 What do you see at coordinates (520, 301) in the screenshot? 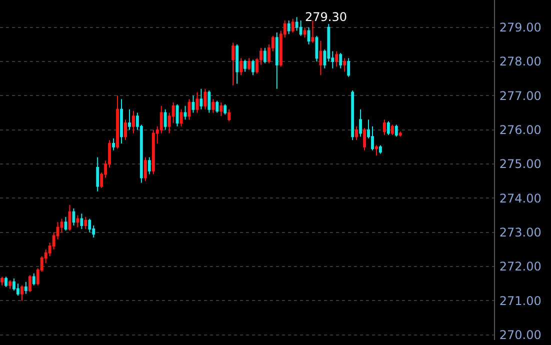
I see `y-tick-label: 271.00` at bounding box center [520, 301].